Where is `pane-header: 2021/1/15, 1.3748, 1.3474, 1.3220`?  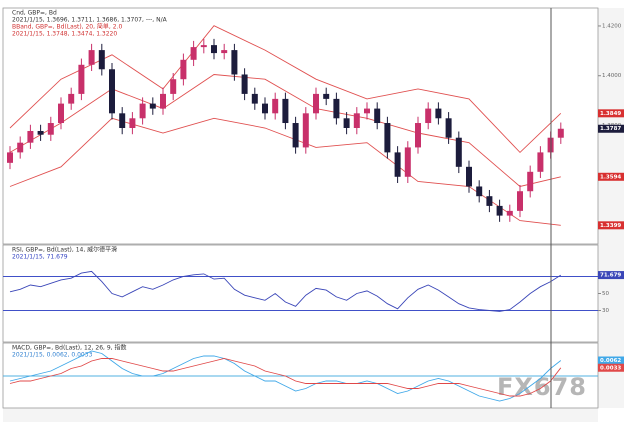
pane-header: 2021/1/15, 1.3748, 1.3474, 1.3220 is located at coordinates (64, 34).